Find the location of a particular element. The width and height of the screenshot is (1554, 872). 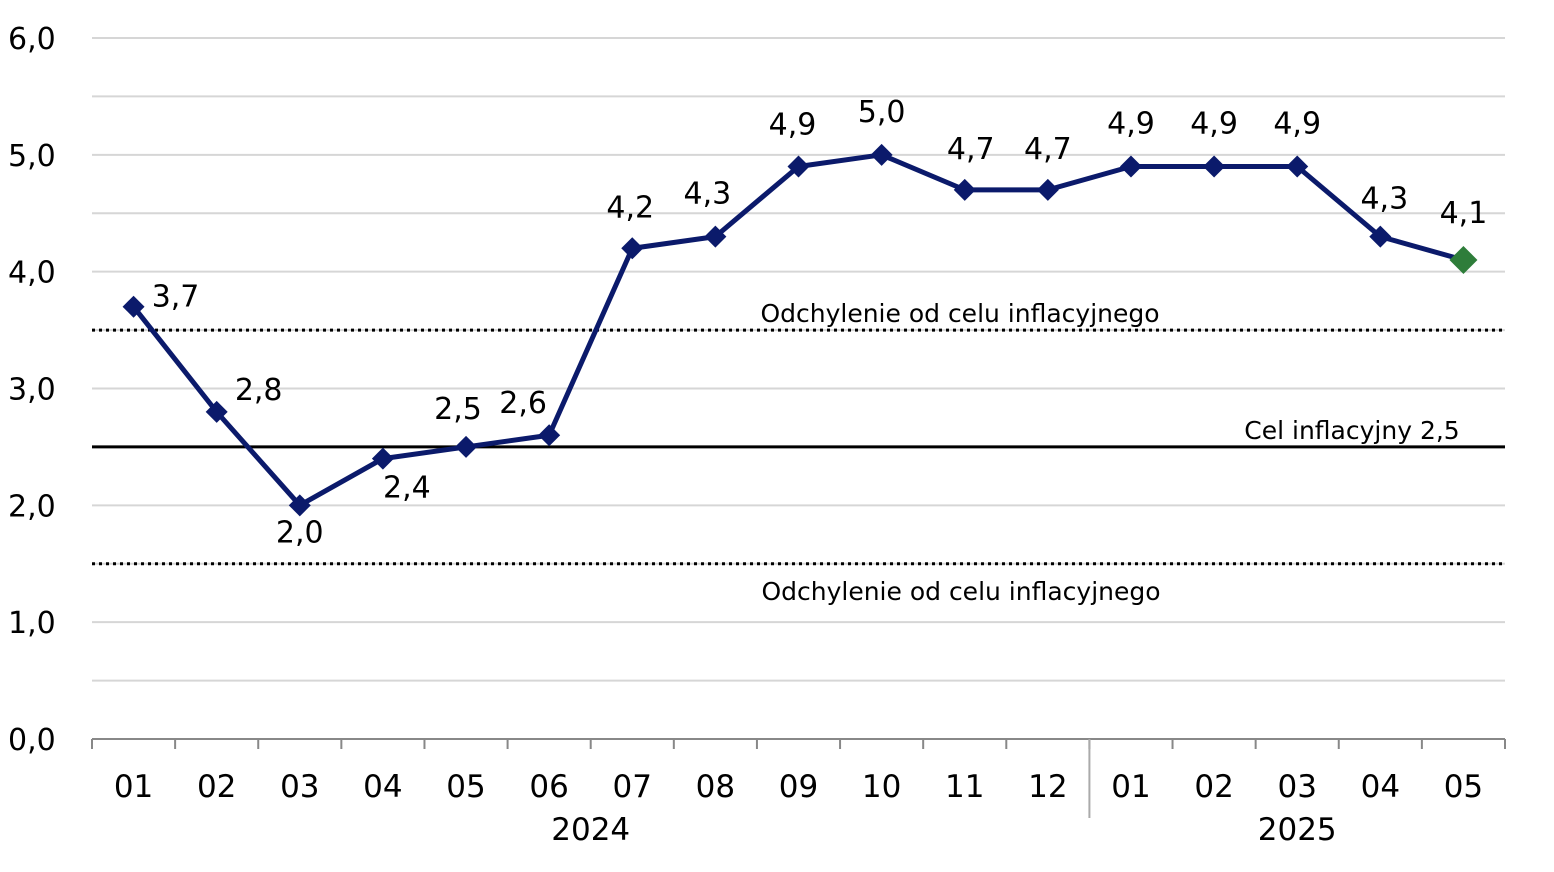

x-tick-label: 11 is located at coordinates (964, 787).